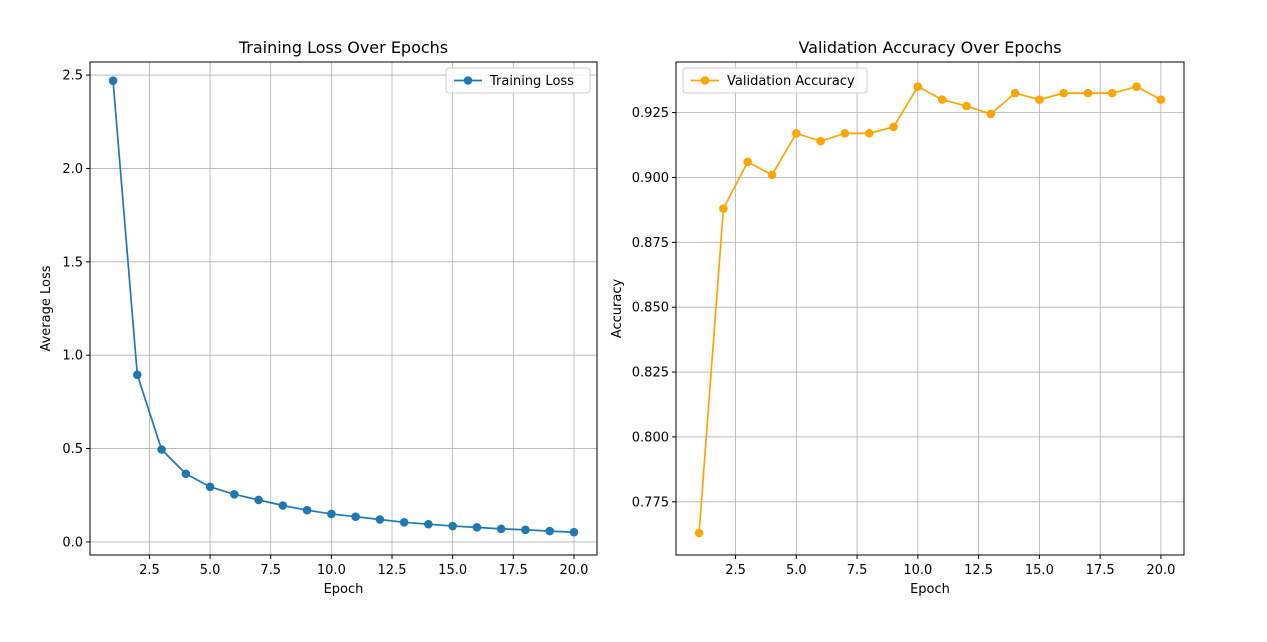 Image resolution: width=1267 pixels, height=642 pixels. I want to click on legend: Training Loss, so click(518, 80).